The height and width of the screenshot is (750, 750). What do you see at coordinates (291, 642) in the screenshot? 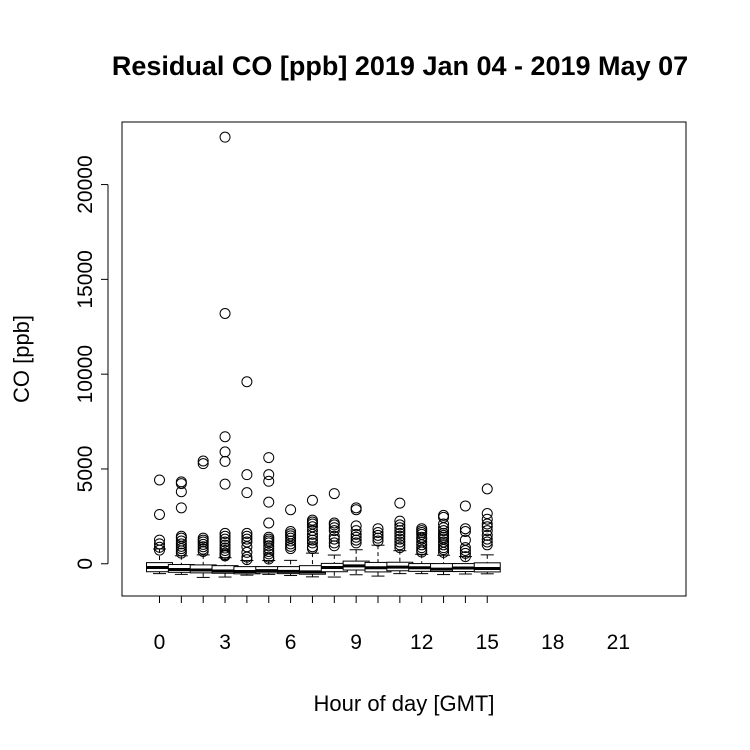
I see `x-tick-label: 6` at bounding box center [291, 642].